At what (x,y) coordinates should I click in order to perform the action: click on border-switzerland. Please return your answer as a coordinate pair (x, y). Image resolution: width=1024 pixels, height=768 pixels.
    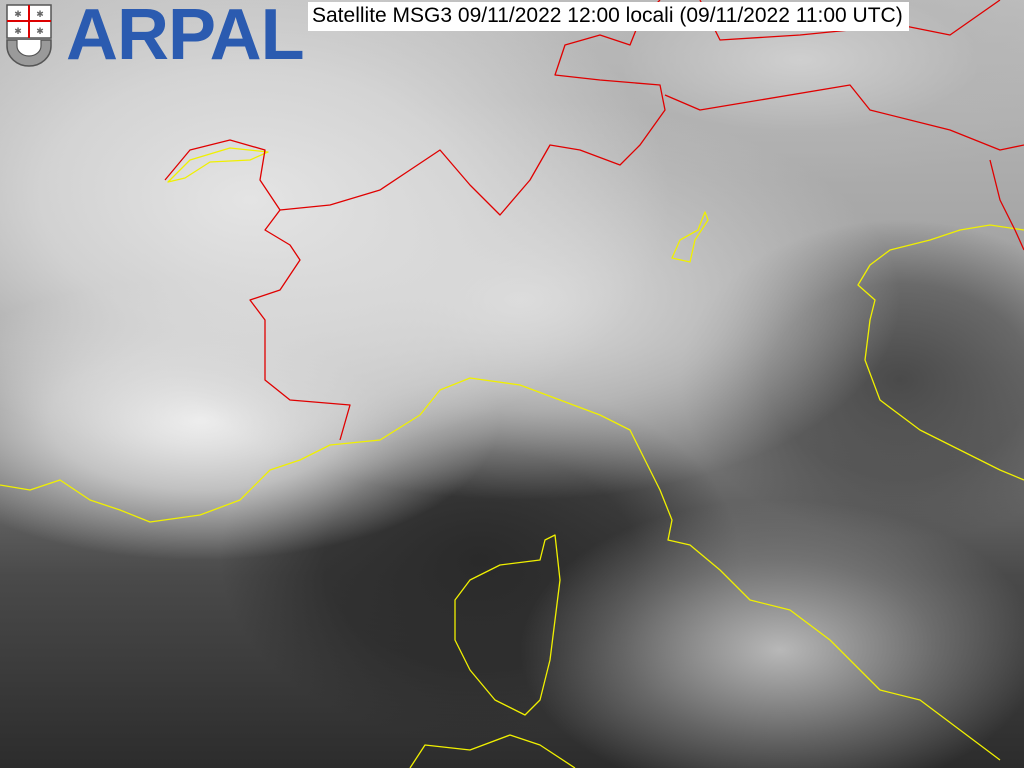
    Looking at the image, I should click on (472, 108).